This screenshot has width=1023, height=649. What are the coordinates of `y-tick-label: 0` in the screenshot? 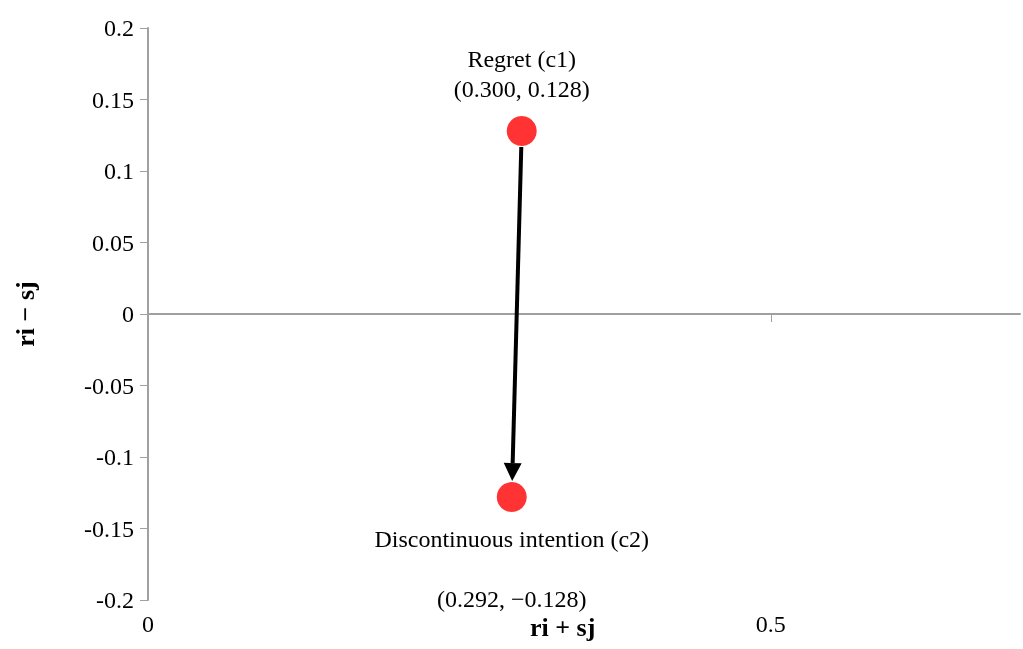 It's located at (128, 314).